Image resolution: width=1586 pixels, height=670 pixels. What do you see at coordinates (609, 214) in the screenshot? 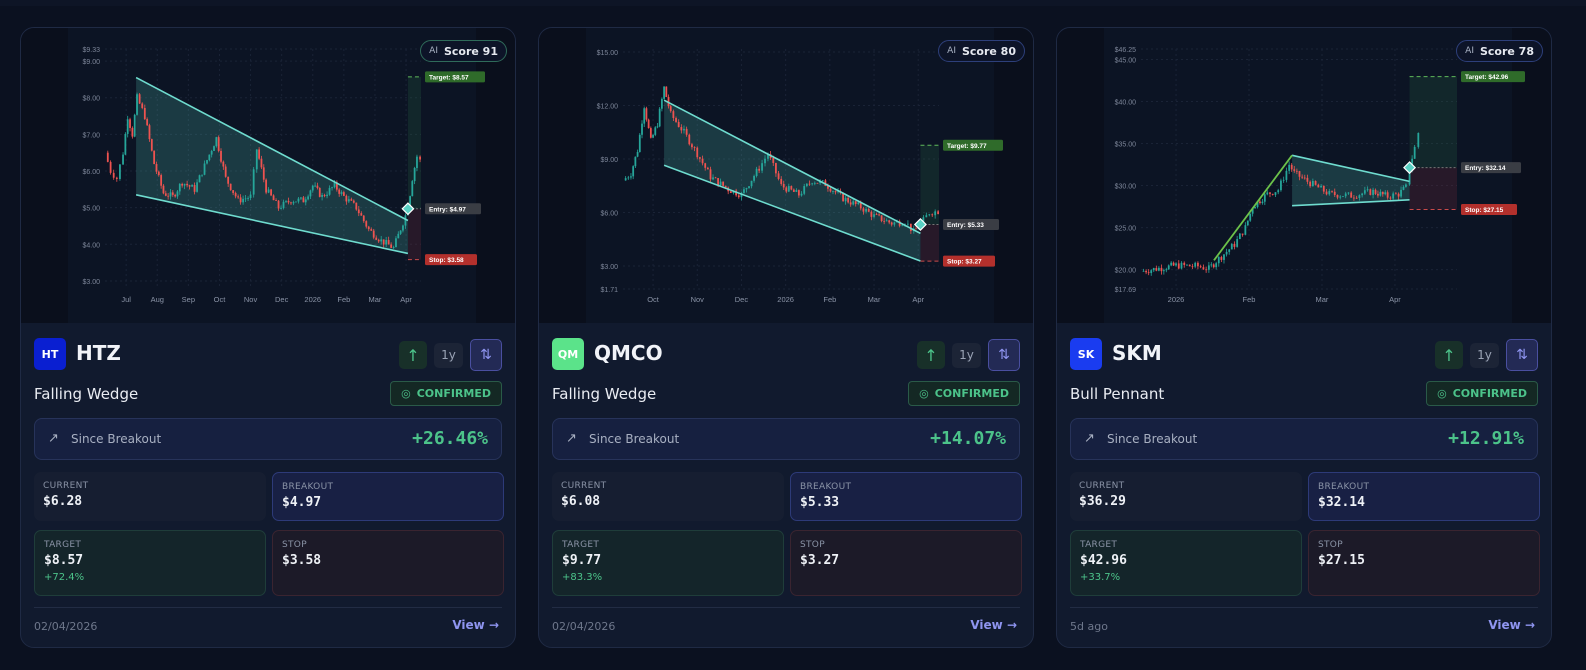
I see `y-tick-label: $6.00` at bounding box center [609, 214].